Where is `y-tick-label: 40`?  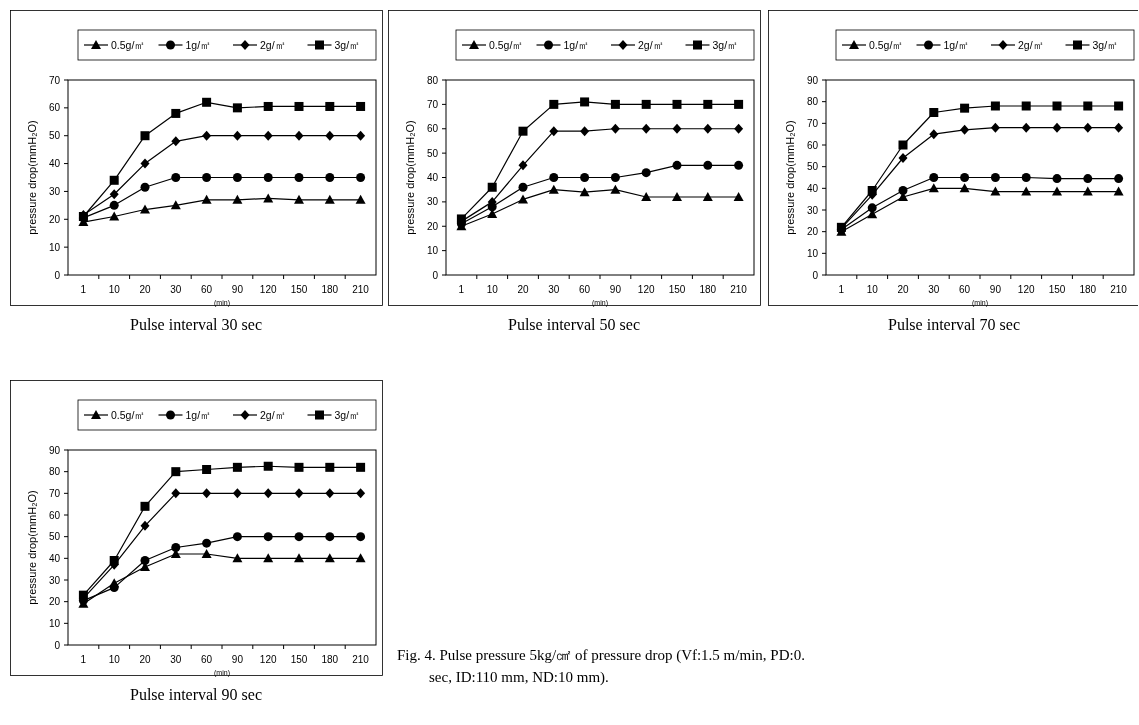
y-tick-label: 40 is located at coordinates (54, 558).